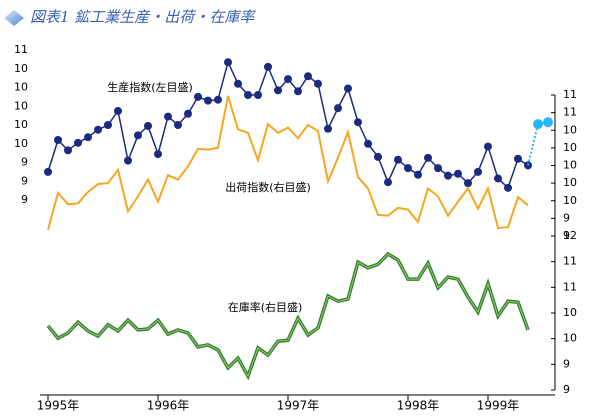 This screenshot has width=600, height=418. What do you see at coordinates (533, 144) in the screenshot?
I see `forecast-connector` at bounding box center [533, 144].